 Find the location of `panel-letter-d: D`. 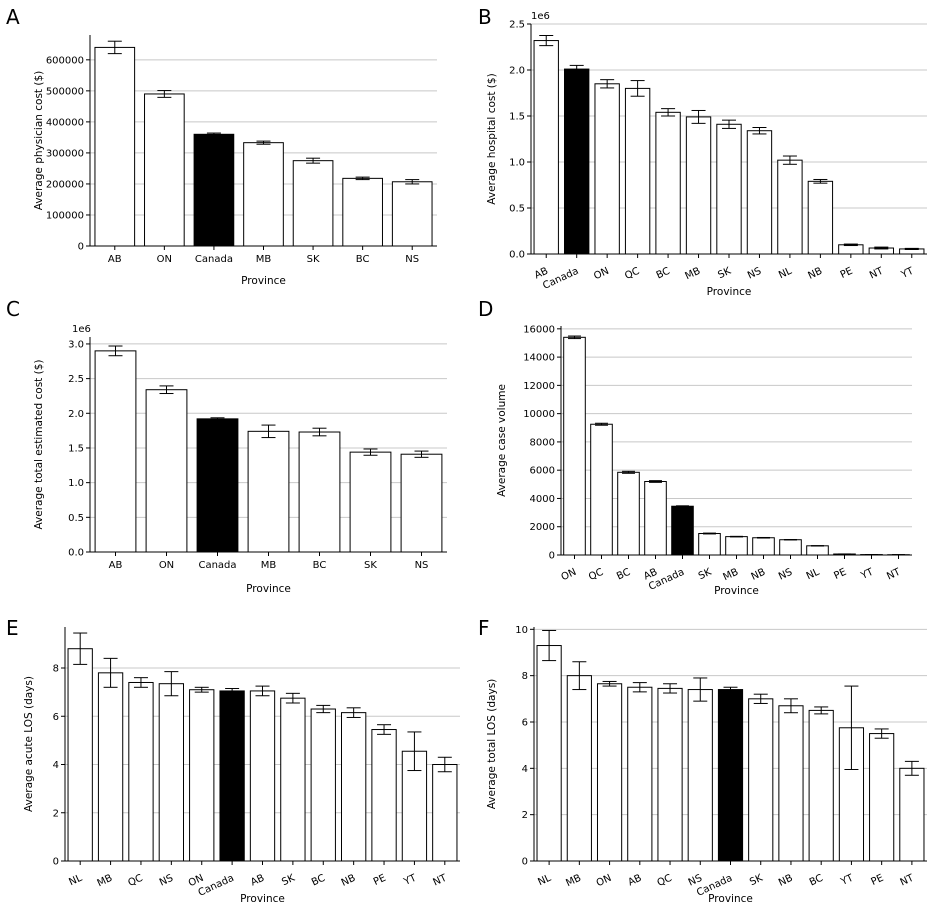

panel-letter-d: D is located at coordinates (485, 309).